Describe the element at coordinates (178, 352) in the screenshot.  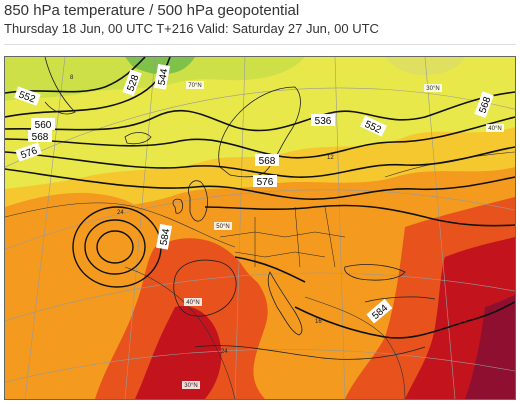
I see `zone-very-hot-africa` at that location.